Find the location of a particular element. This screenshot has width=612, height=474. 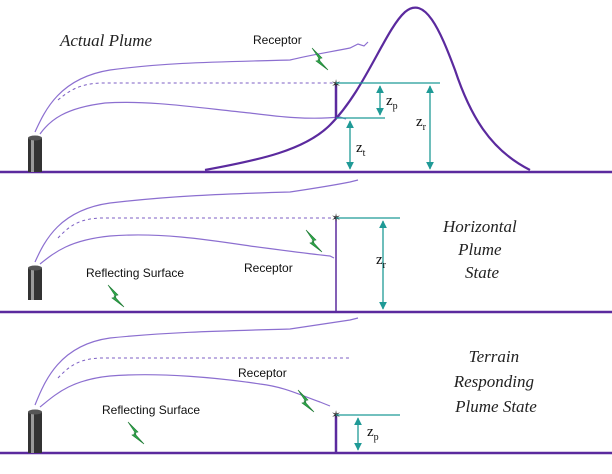

panel2-surface-label: Reflecting Surface is located at coordinates (135, 273).